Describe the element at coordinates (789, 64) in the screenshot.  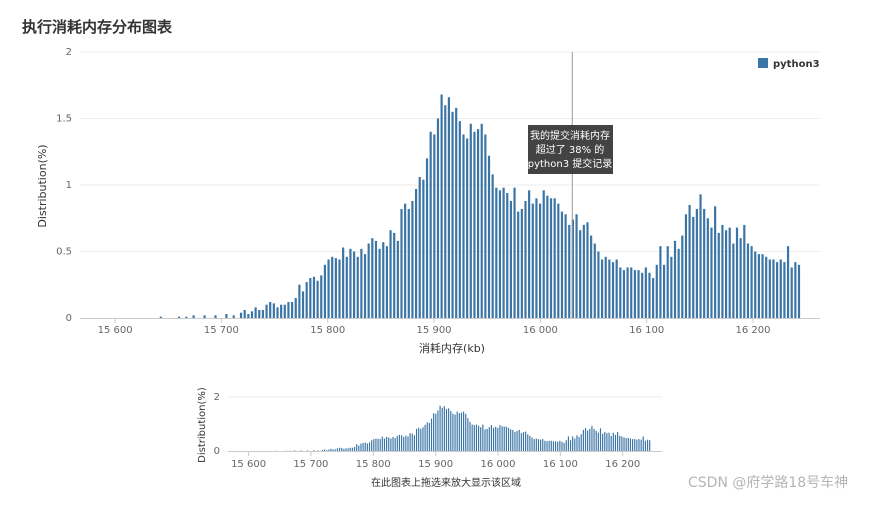
I see `legend: python3` at that location.